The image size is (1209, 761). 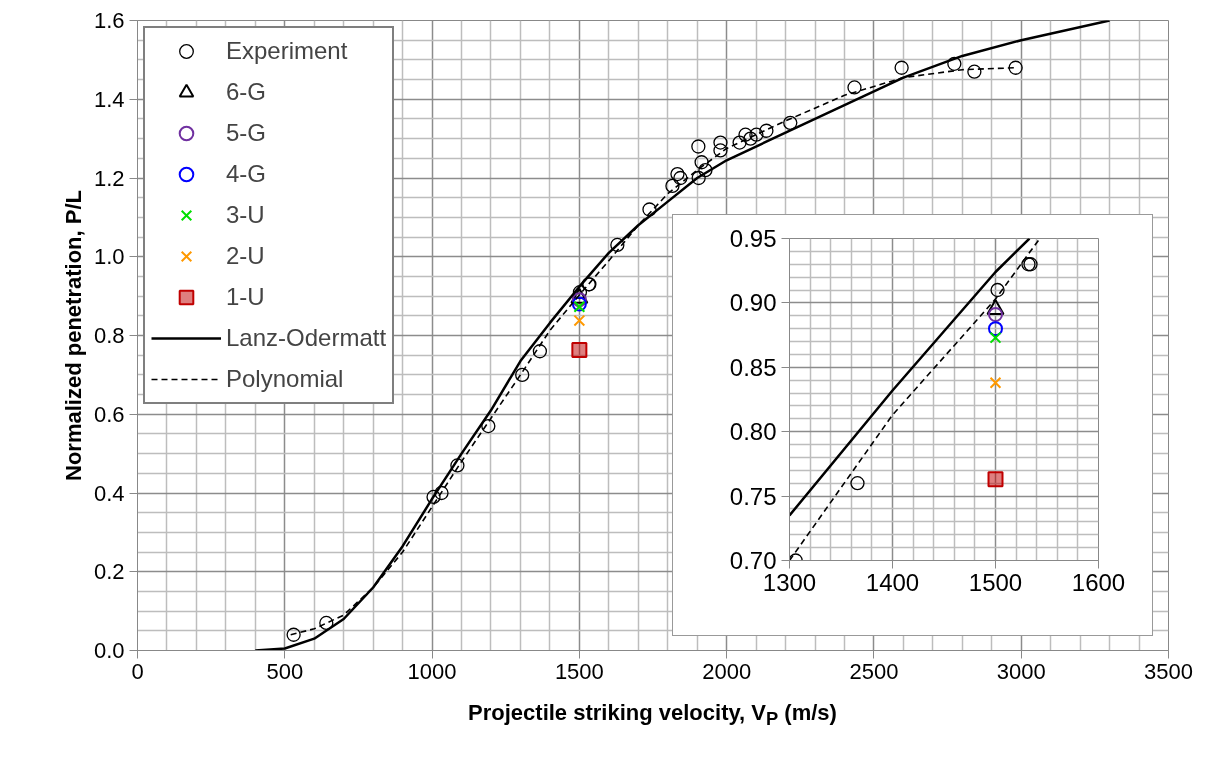 I want to click on legend-label: 4-G, so click(x=246, y=174).